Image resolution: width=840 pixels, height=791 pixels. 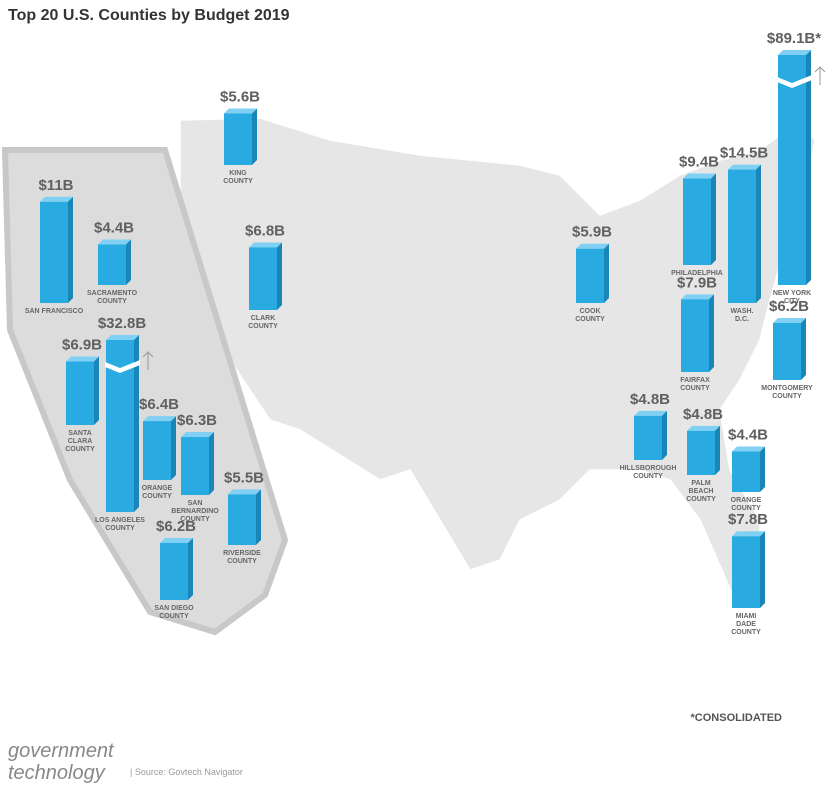 What do you see at coordinates (744, 153) in the screenshot?
I see `value-label: $14.5B` at bounding box center [744, 153].